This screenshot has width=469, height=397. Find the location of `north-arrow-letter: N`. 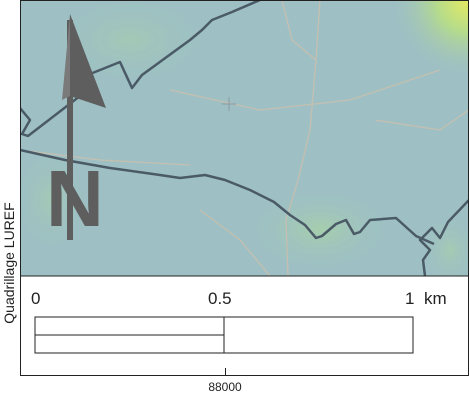

north-arrow-letter: N is located at coordinates (75, 198).